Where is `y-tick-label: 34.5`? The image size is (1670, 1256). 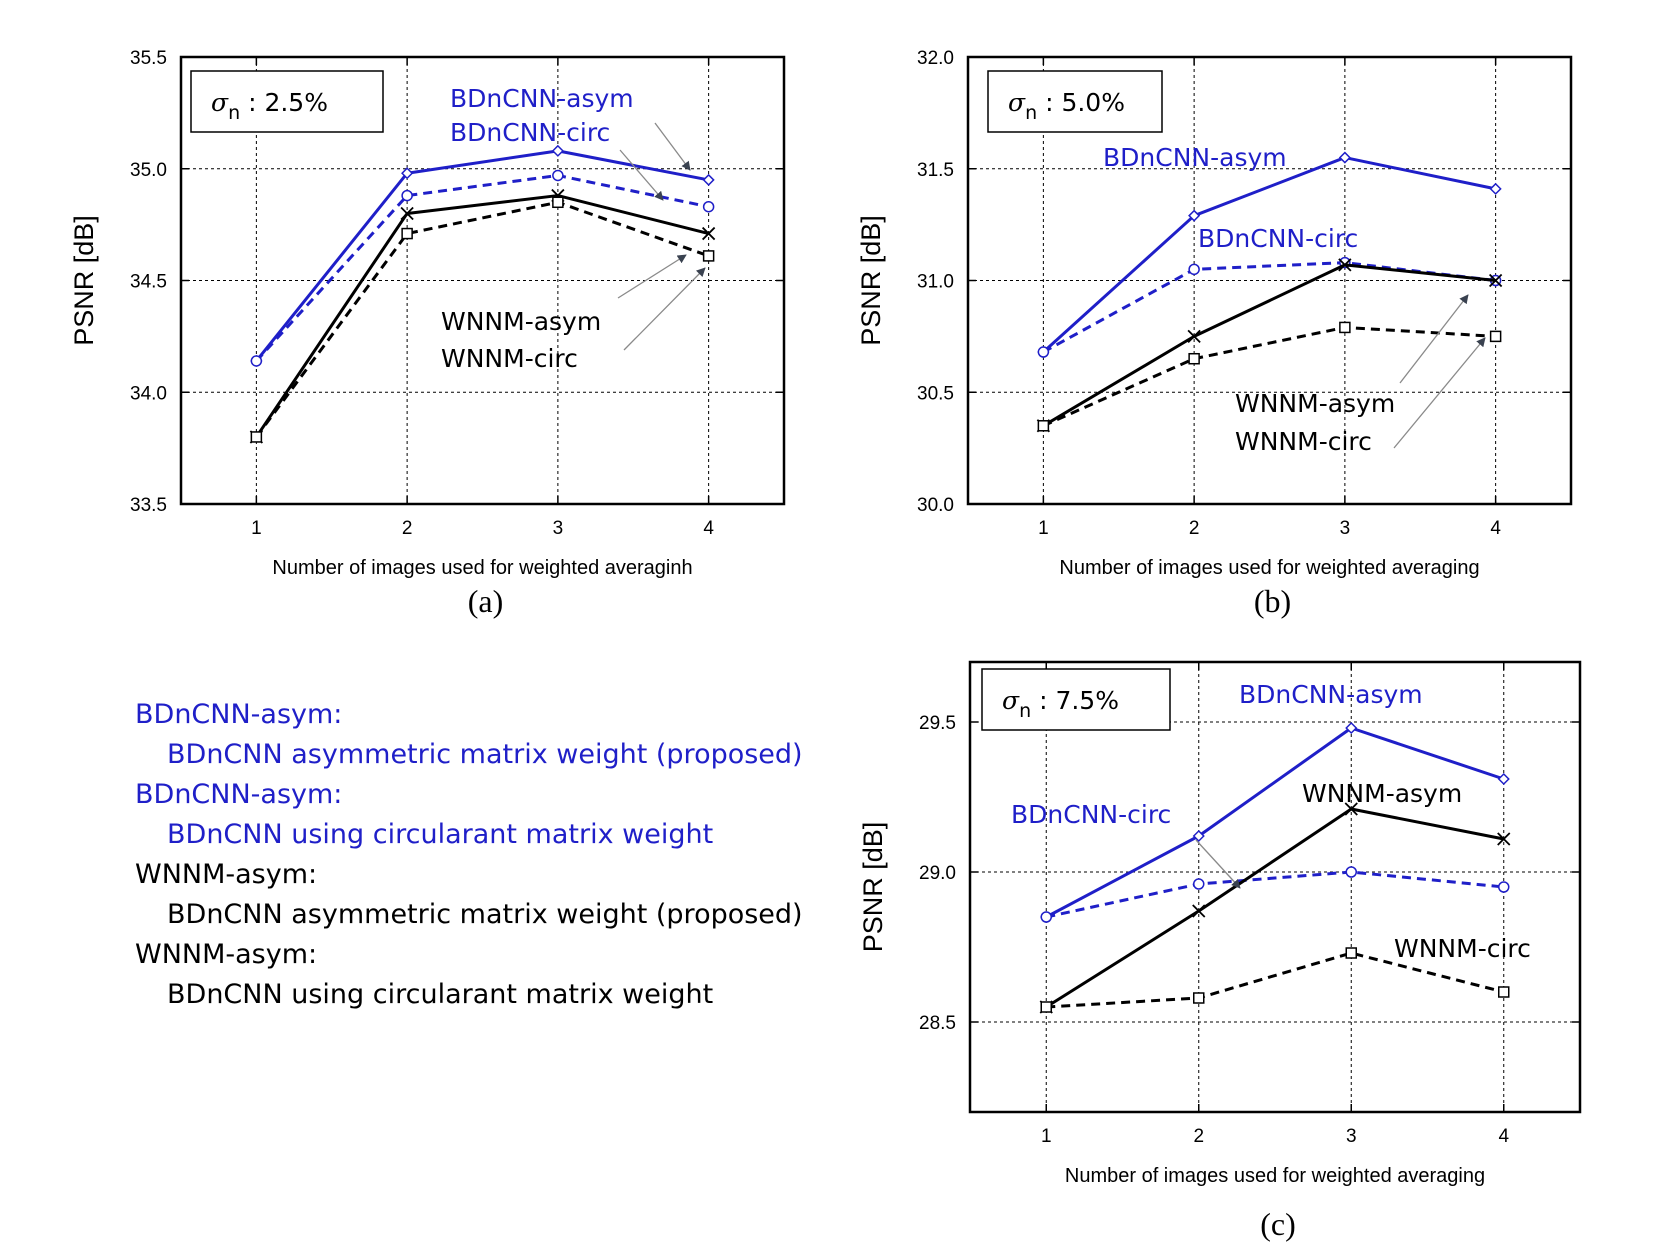
y-tick-label: 34.5 is located at coordinates (148, 282).